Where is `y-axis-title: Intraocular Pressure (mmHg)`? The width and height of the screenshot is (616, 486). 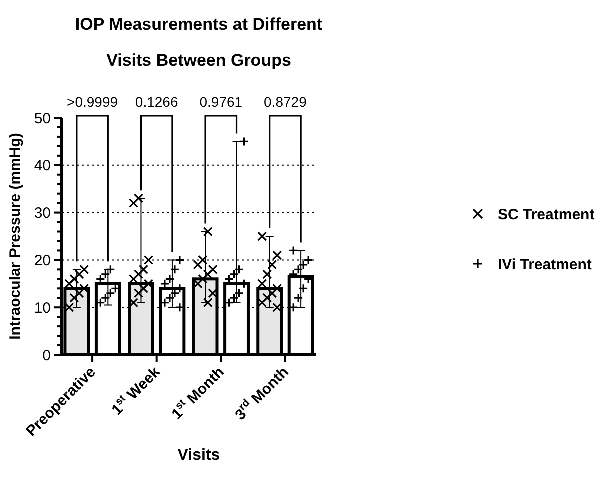
y-axis-title: Intraocular Pressure (mmHg) is located at coordinates (15, 236).